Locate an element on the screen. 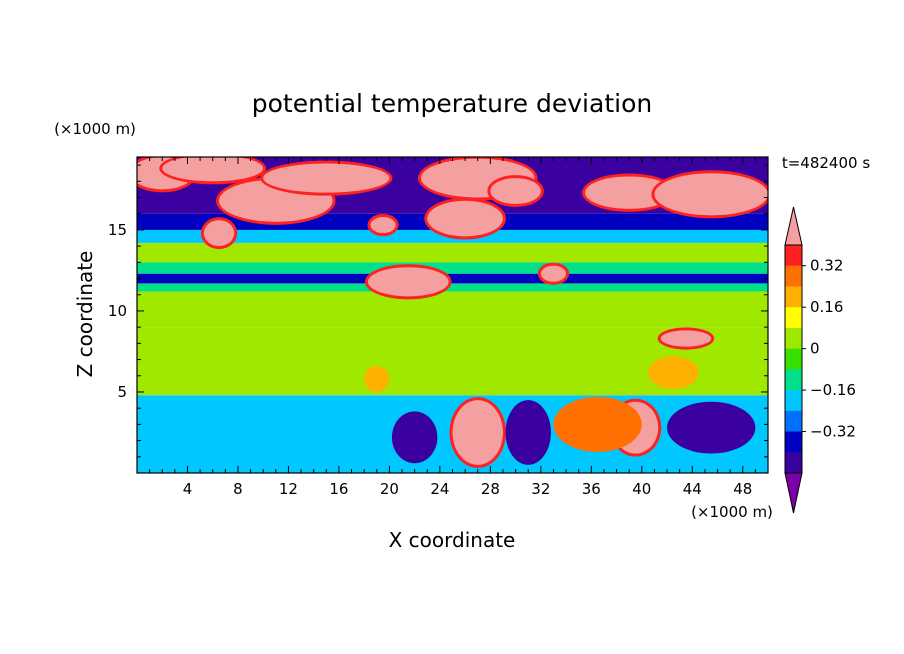 This screenshot has height=654, width=904. colorbar-tick-label: −0.16 is located at coordinates (833, 390).